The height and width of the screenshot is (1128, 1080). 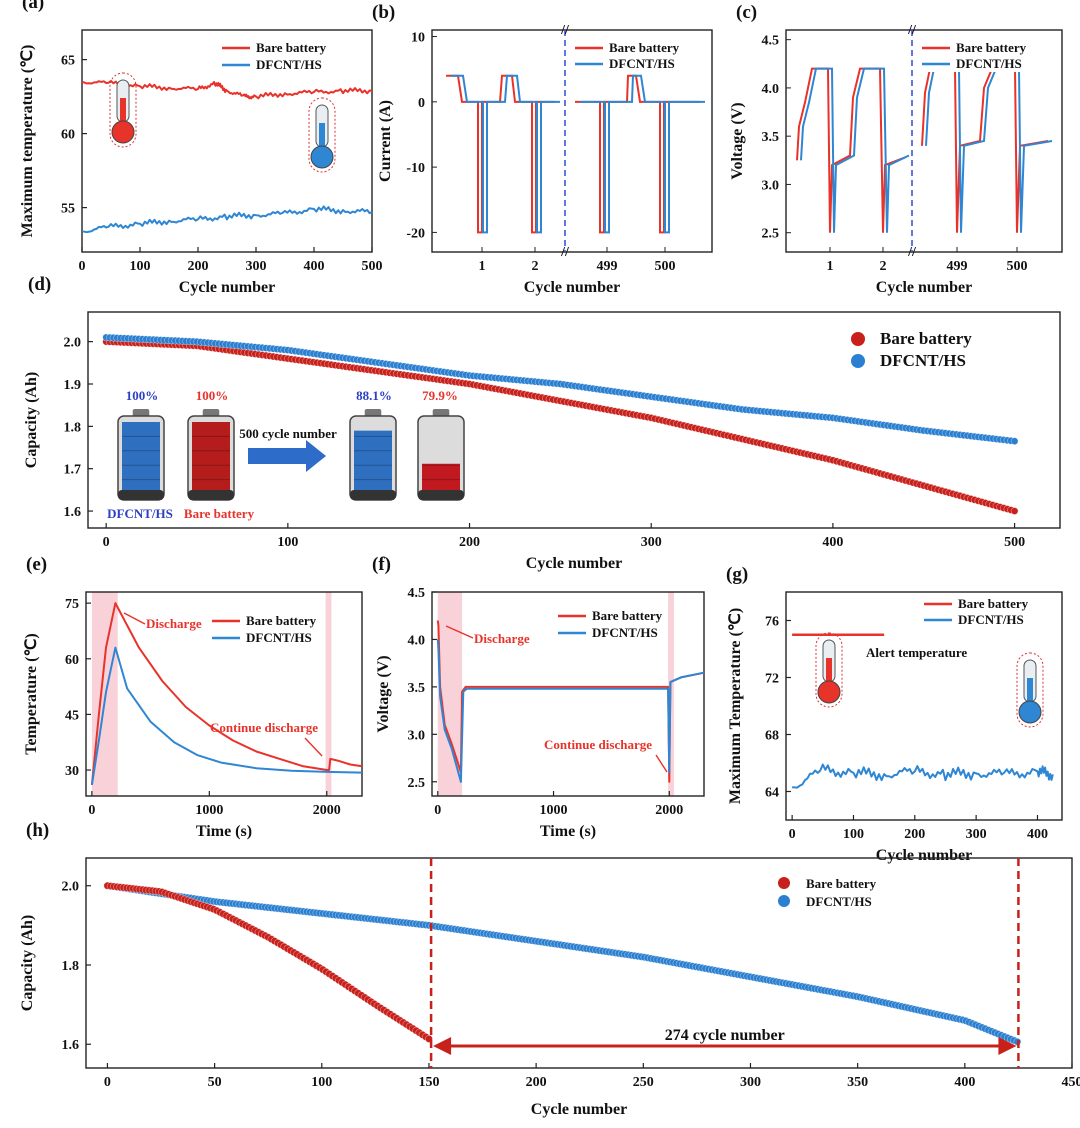 I want to click on legend-marker, so click(x=784, y=883).